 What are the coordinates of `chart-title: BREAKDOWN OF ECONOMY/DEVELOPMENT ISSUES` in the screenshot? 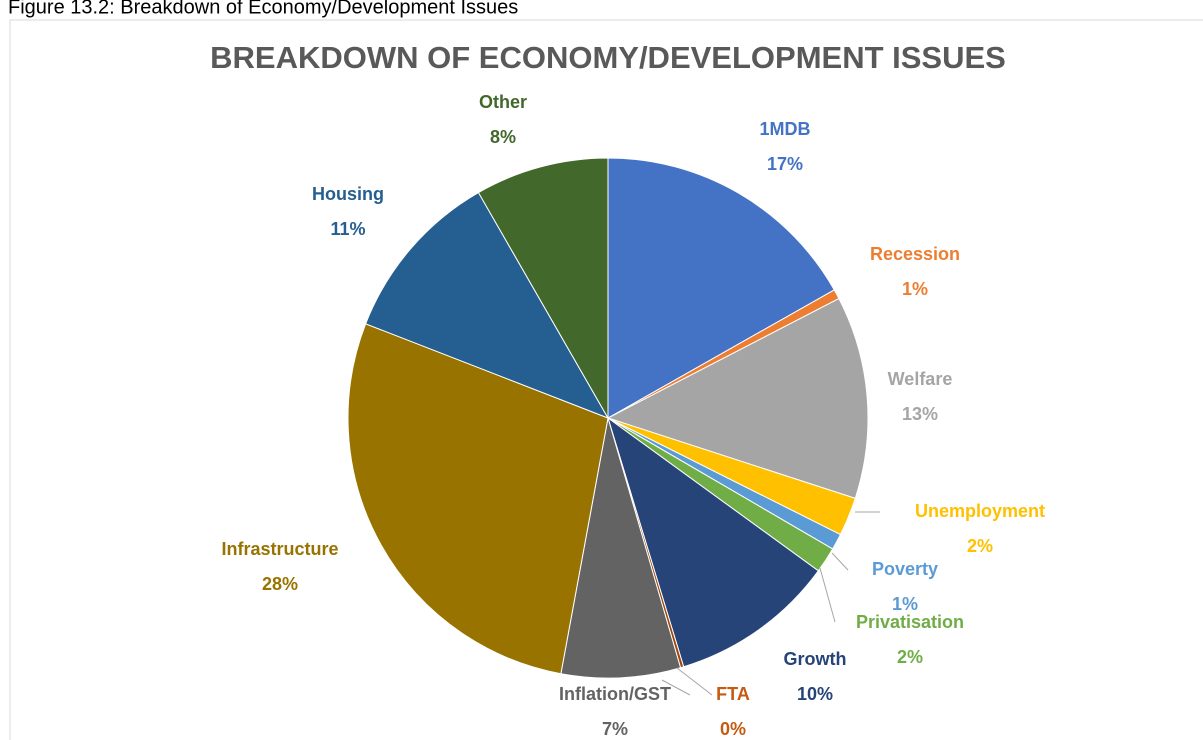 It's located at (608, 57).